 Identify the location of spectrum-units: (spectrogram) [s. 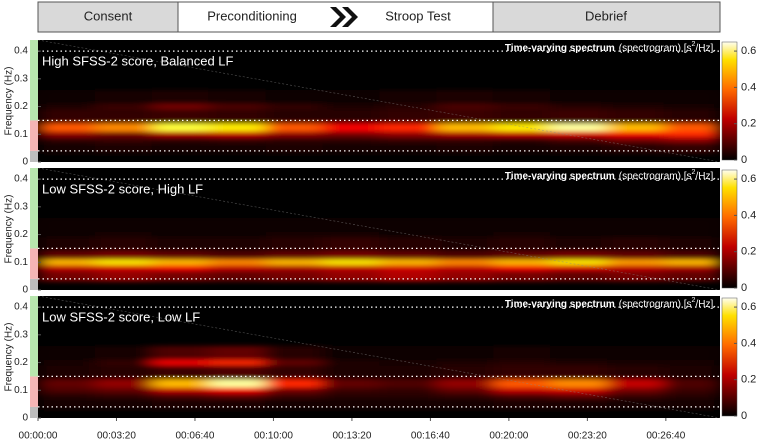
(655, 48).